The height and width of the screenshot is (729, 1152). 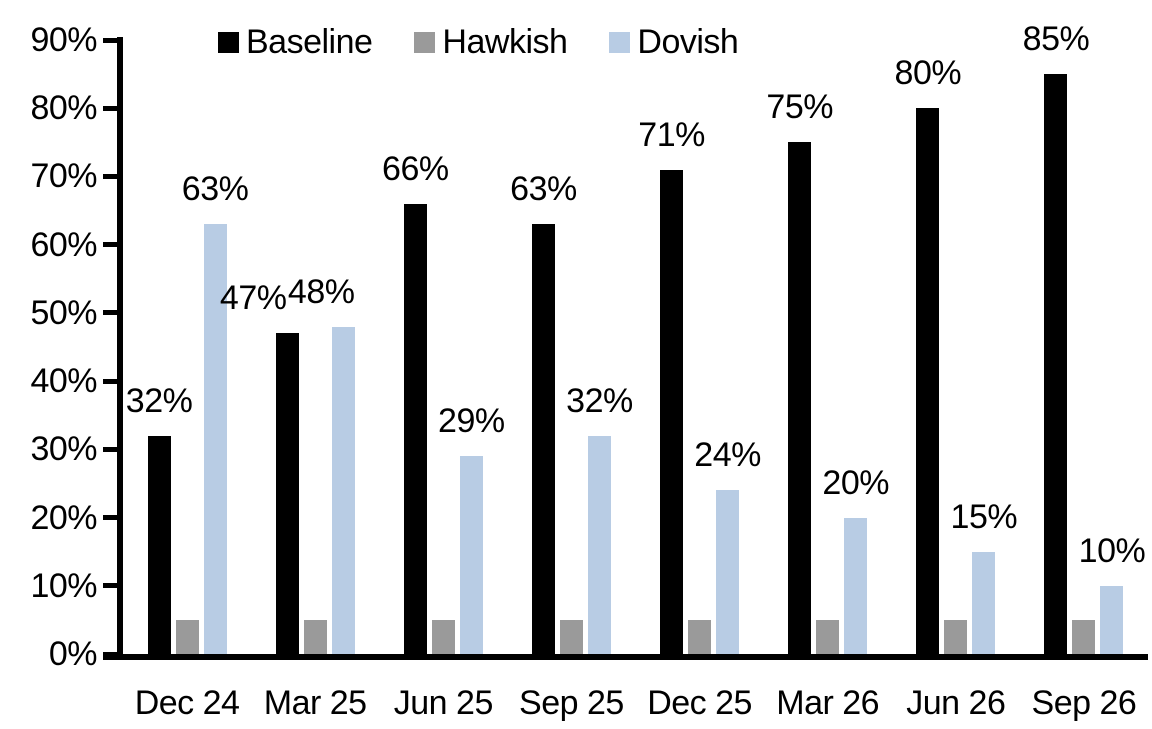 I want to click on bar-baseline: 63%, so click(x=543, y=413).